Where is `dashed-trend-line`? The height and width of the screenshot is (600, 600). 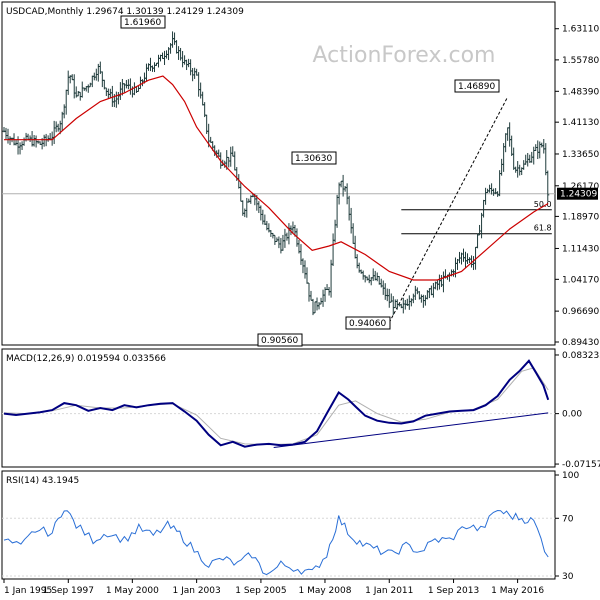
dashed-trend-line is located at coordinates (448, 210).